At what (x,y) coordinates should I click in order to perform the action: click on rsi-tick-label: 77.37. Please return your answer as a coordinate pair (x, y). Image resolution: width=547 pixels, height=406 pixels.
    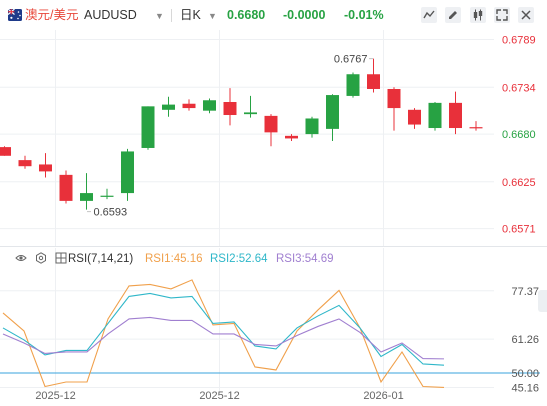
    Looking at the image, I should click on (525, 292).